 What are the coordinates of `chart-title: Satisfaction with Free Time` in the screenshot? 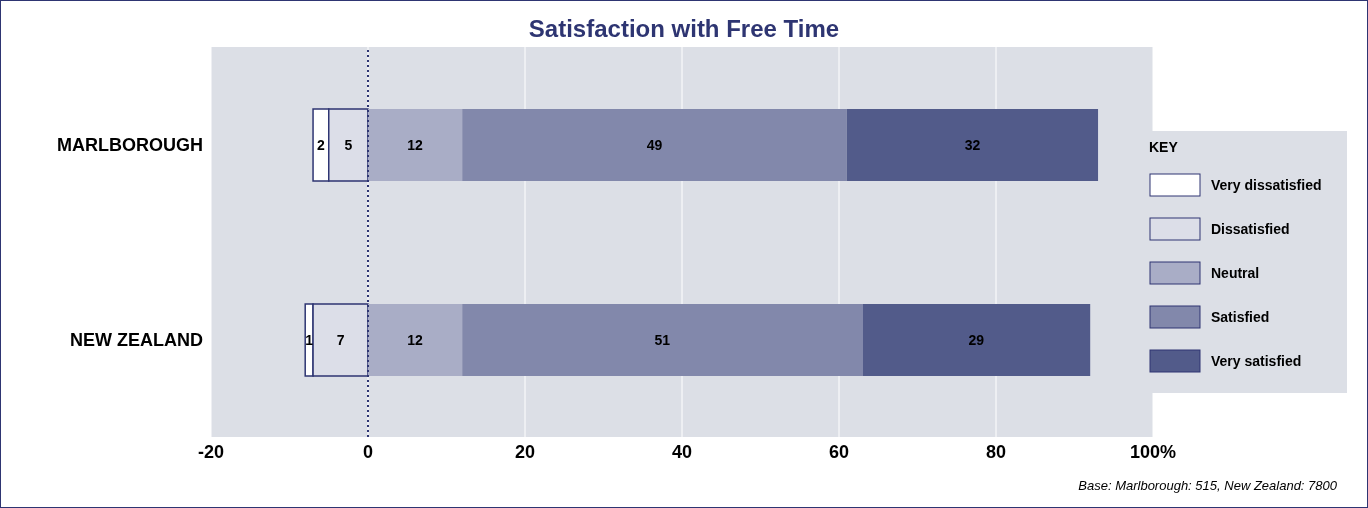 It's located at (684, 29).